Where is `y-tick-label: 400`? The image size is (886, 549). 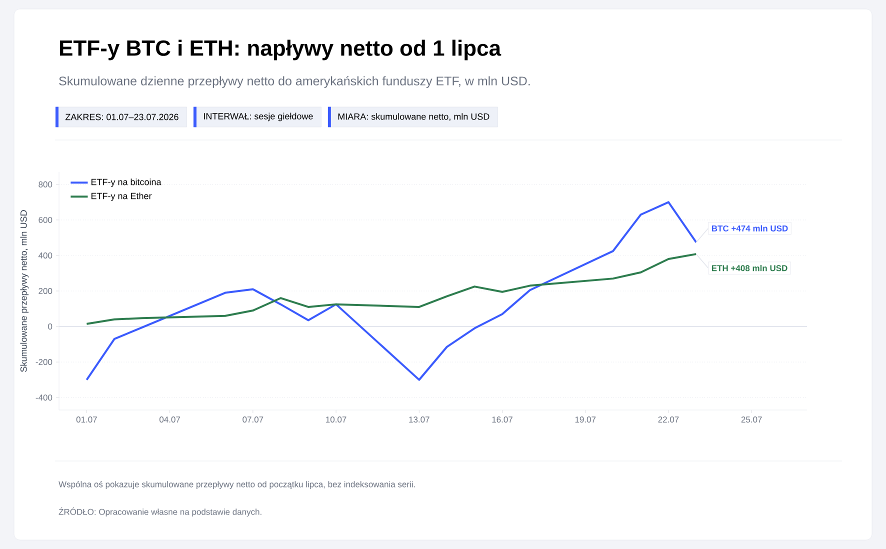
y-tick-label: 400 is located at coordinates (45, 255).